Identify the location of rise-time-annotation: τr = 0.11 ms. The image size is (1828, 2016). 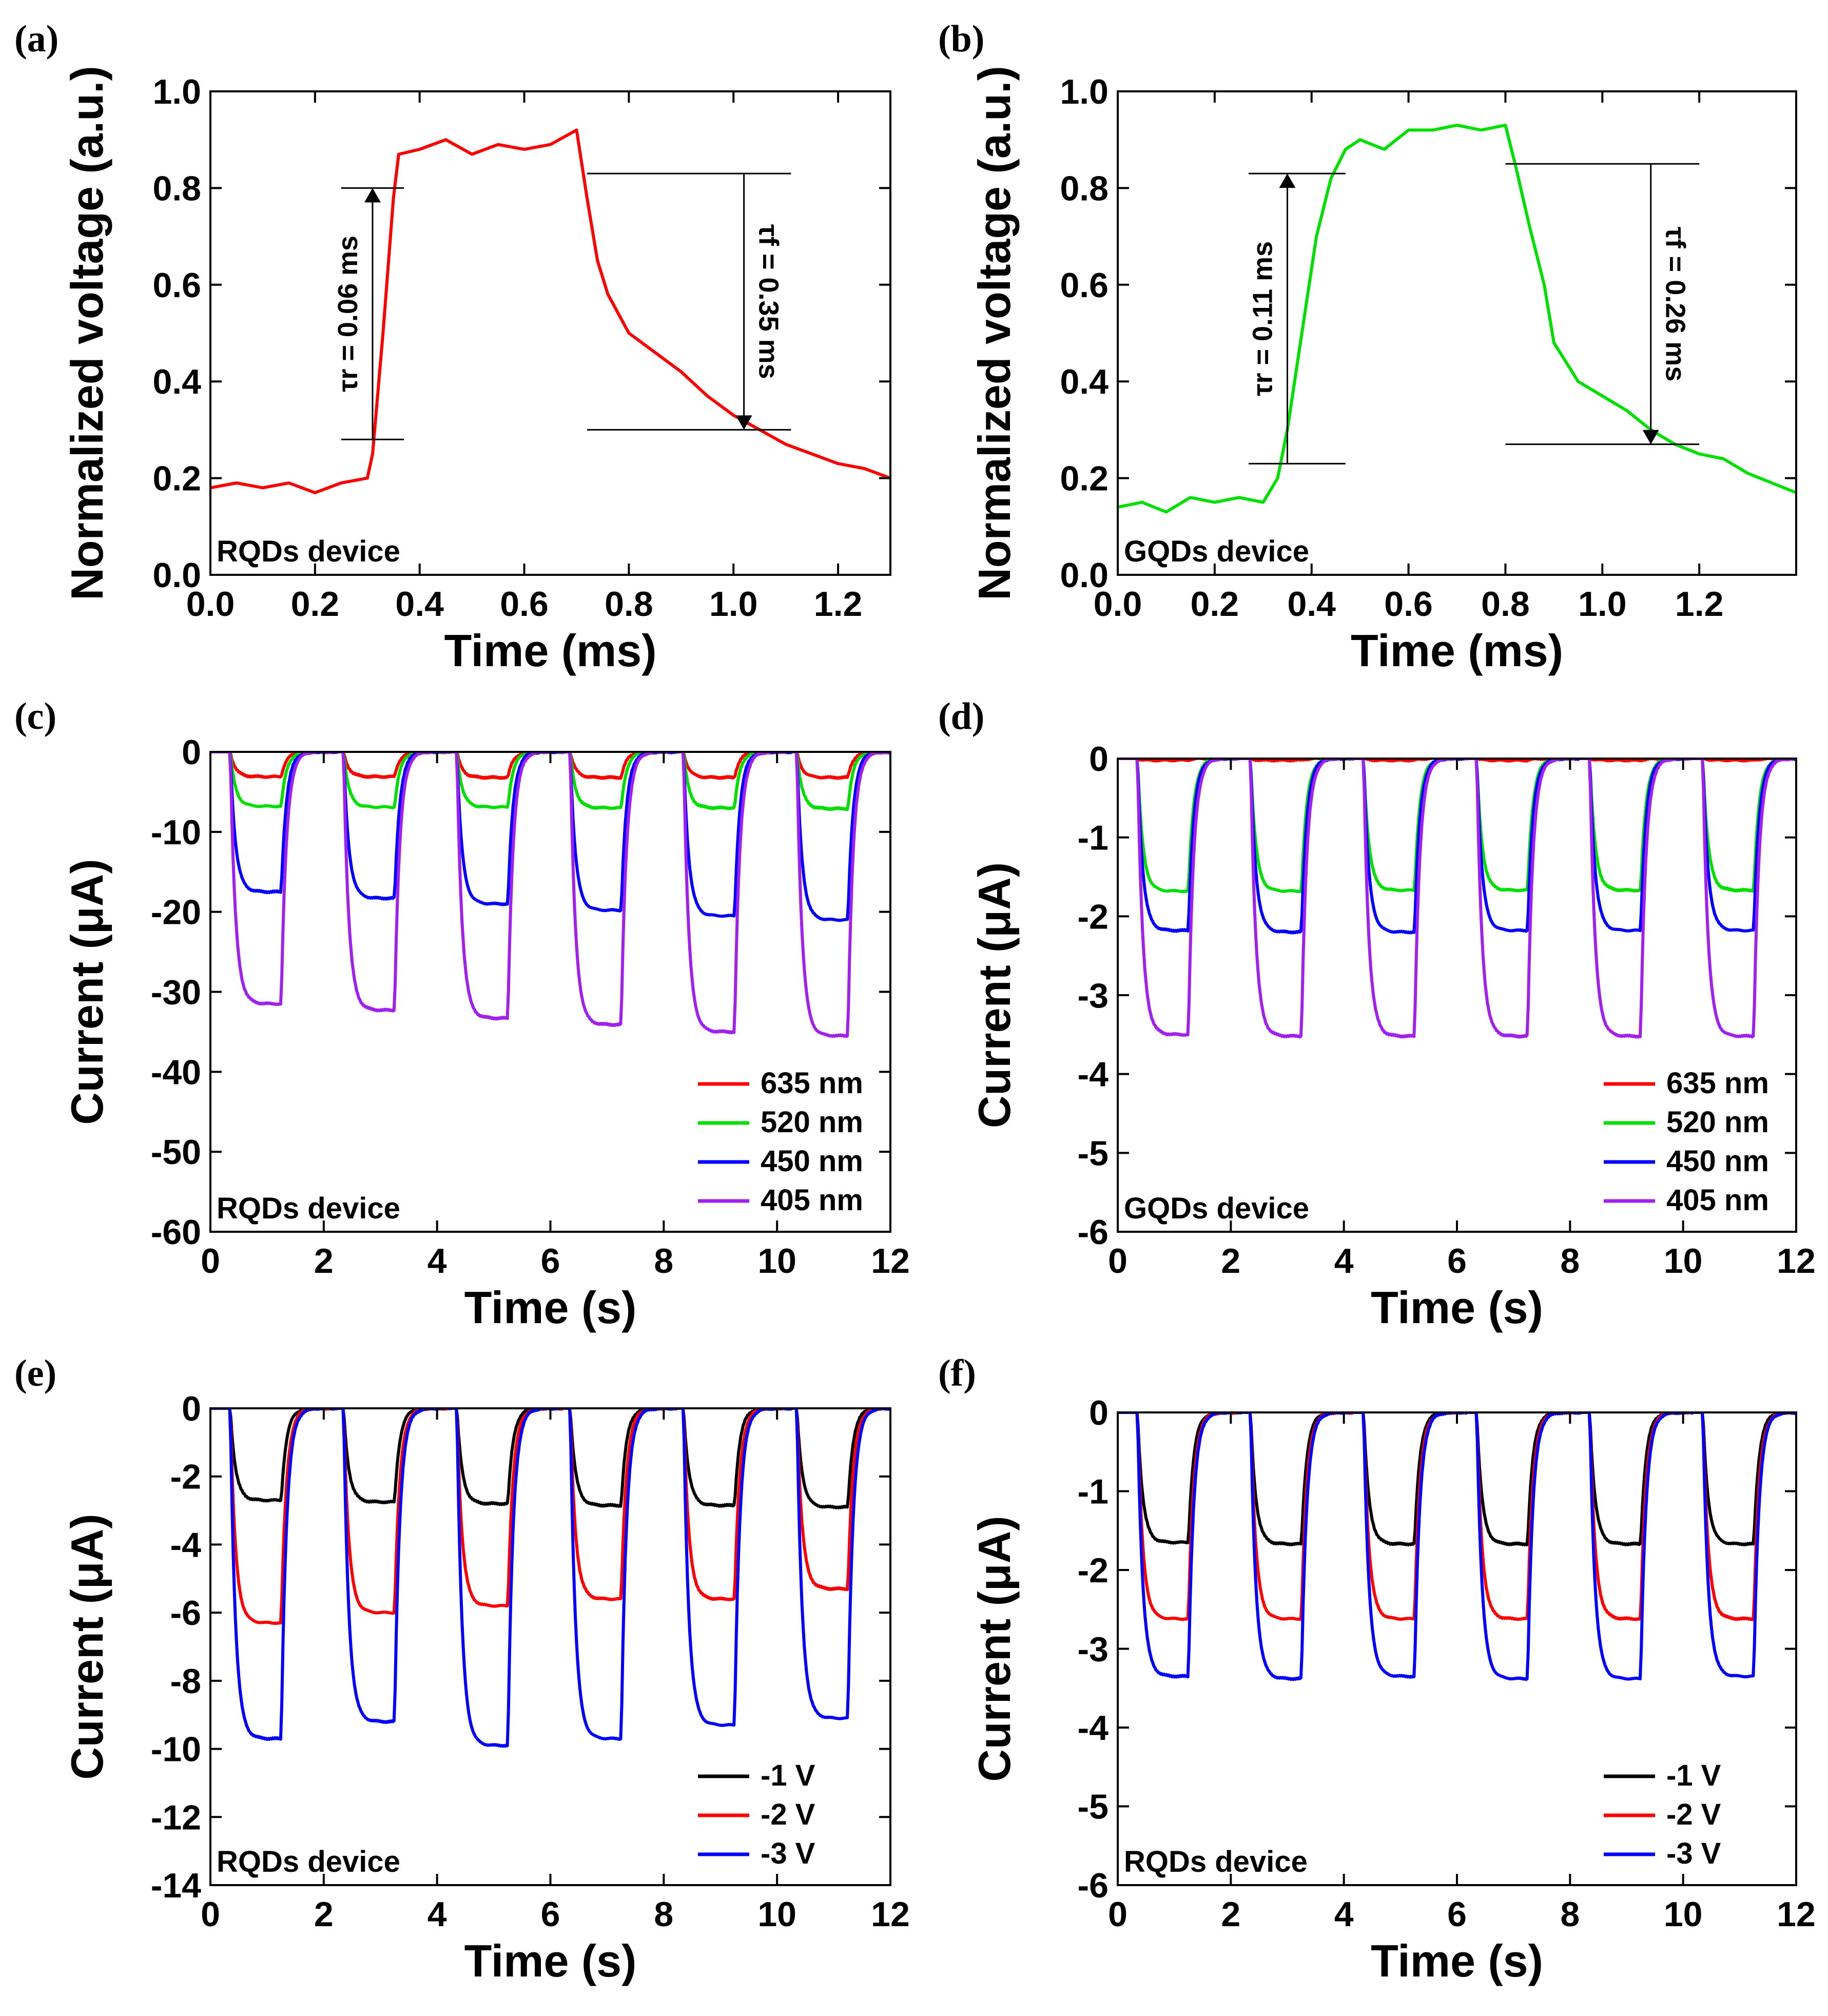
(1297, 318).